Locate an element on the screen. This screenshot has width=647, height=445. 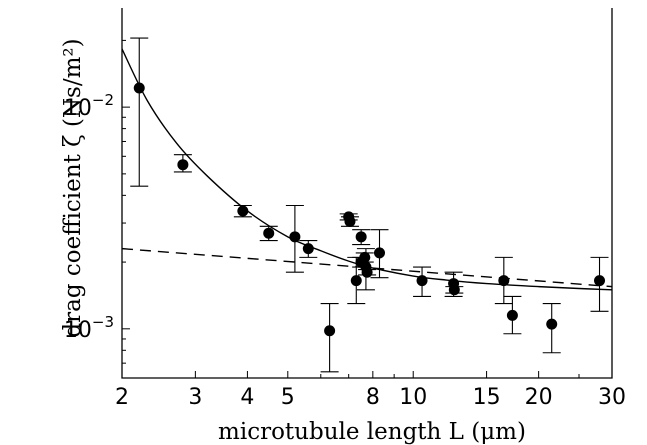
x-axis: 2 3 4 5 8 10 15 20 30 is located at coordinates (370, 390).